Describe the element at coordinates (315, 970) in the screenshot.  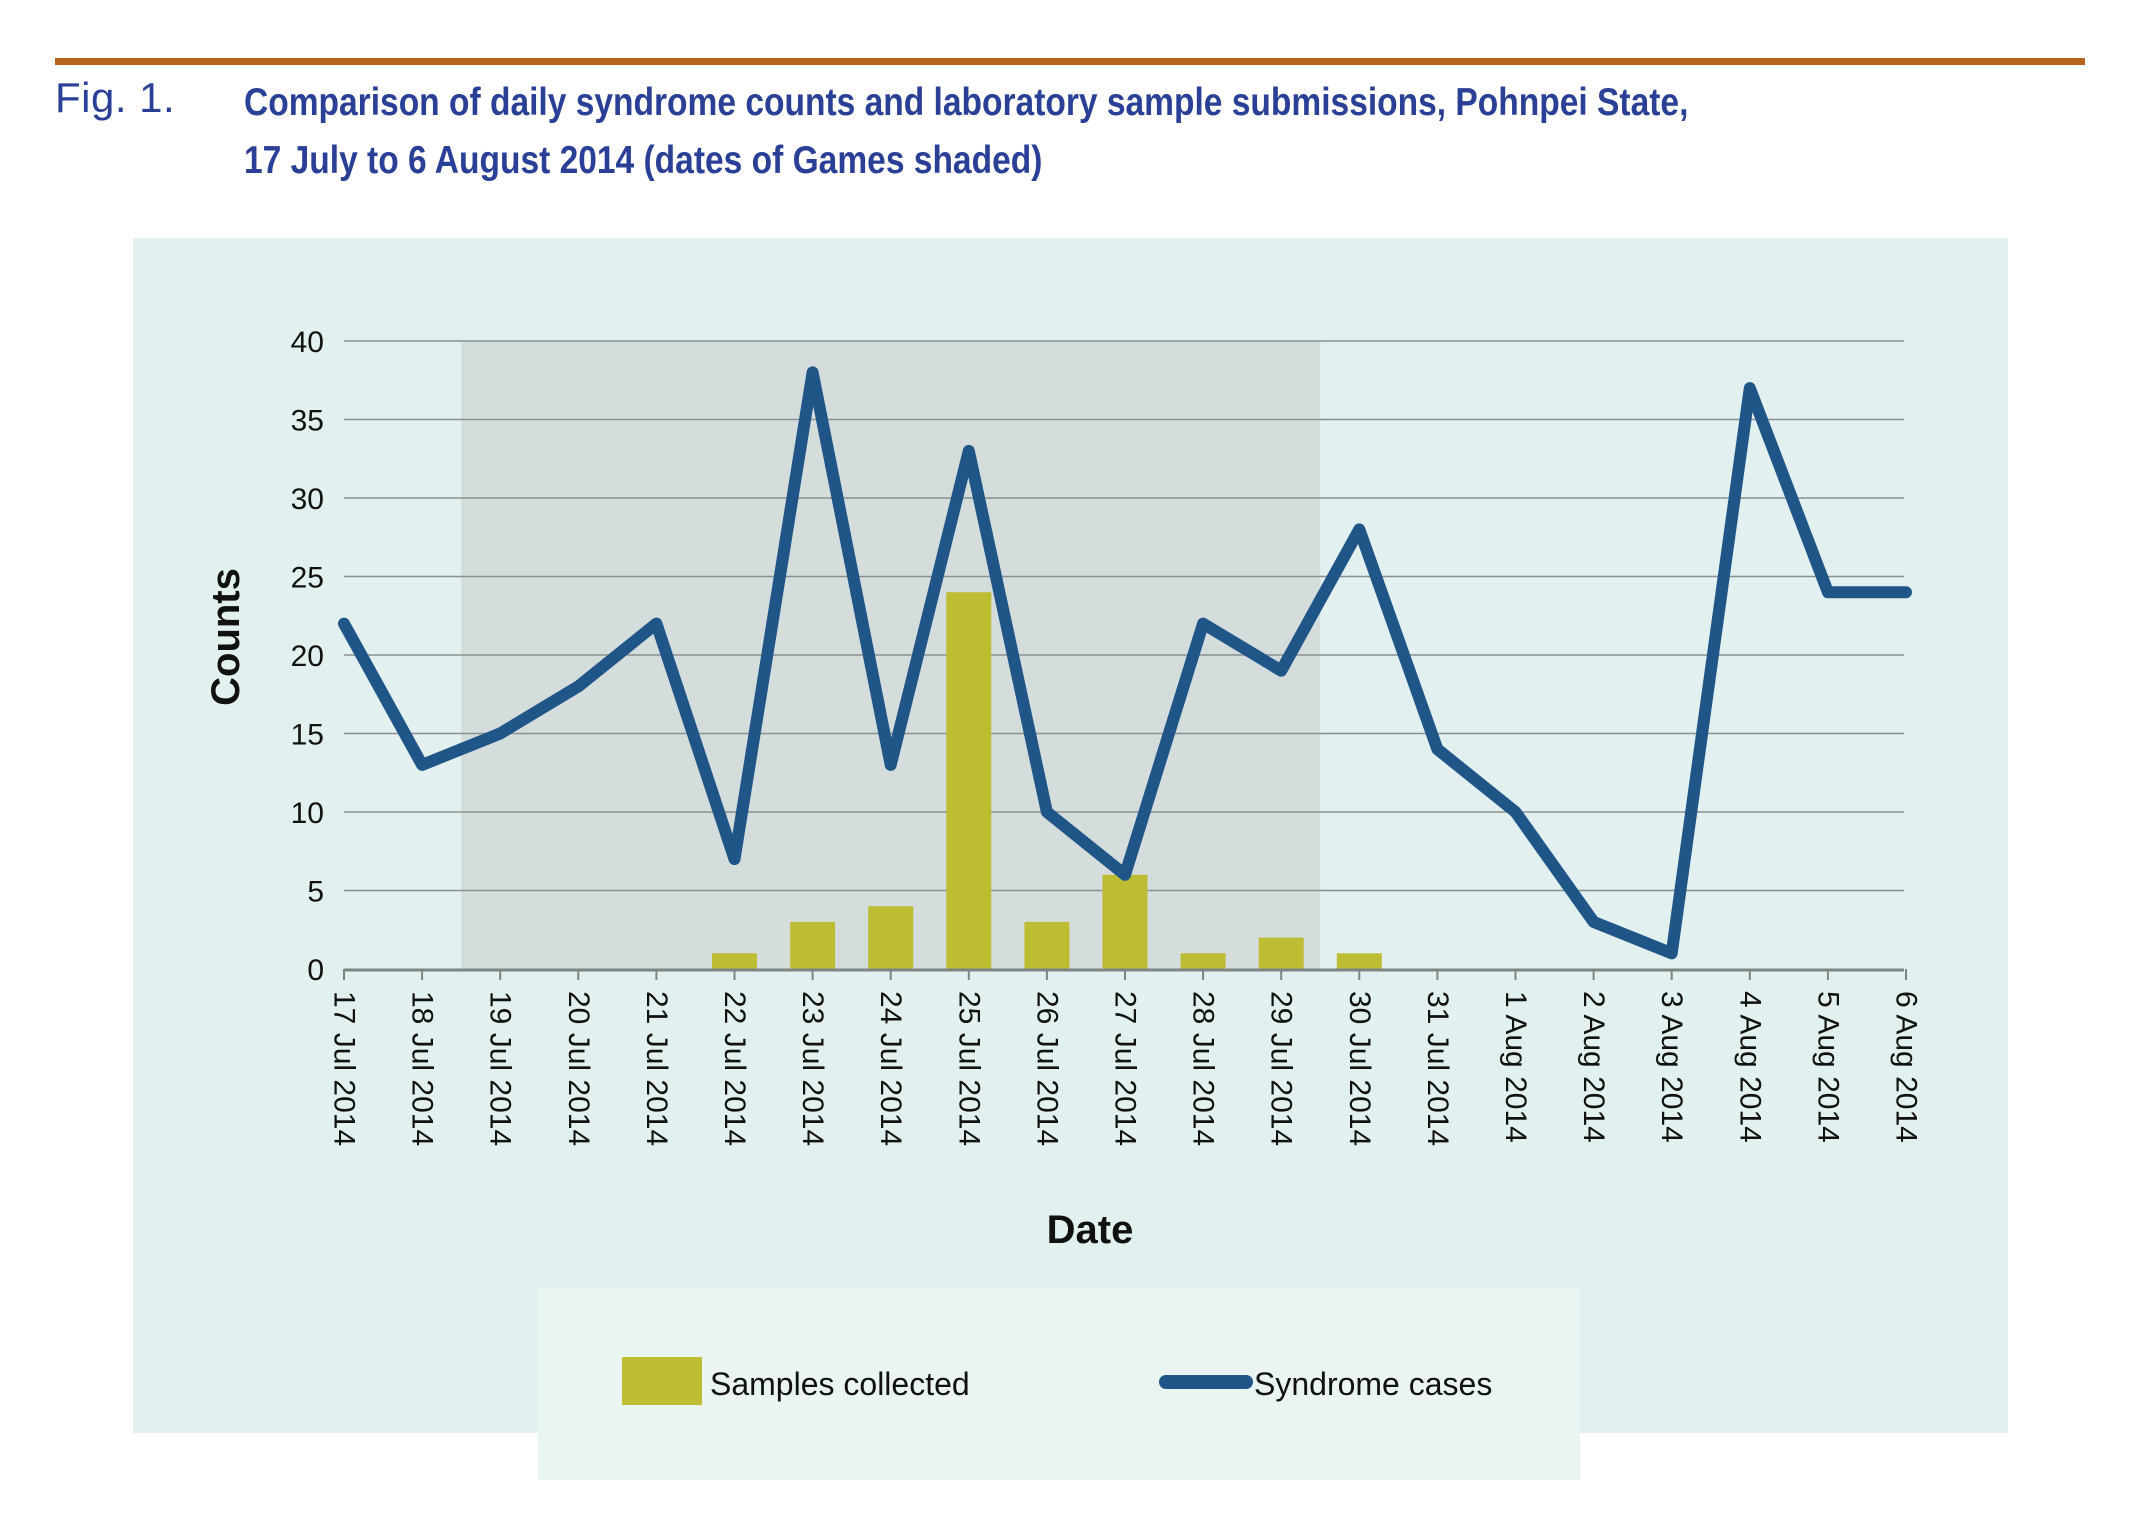
I see `y-tick-label: 0` at that location.